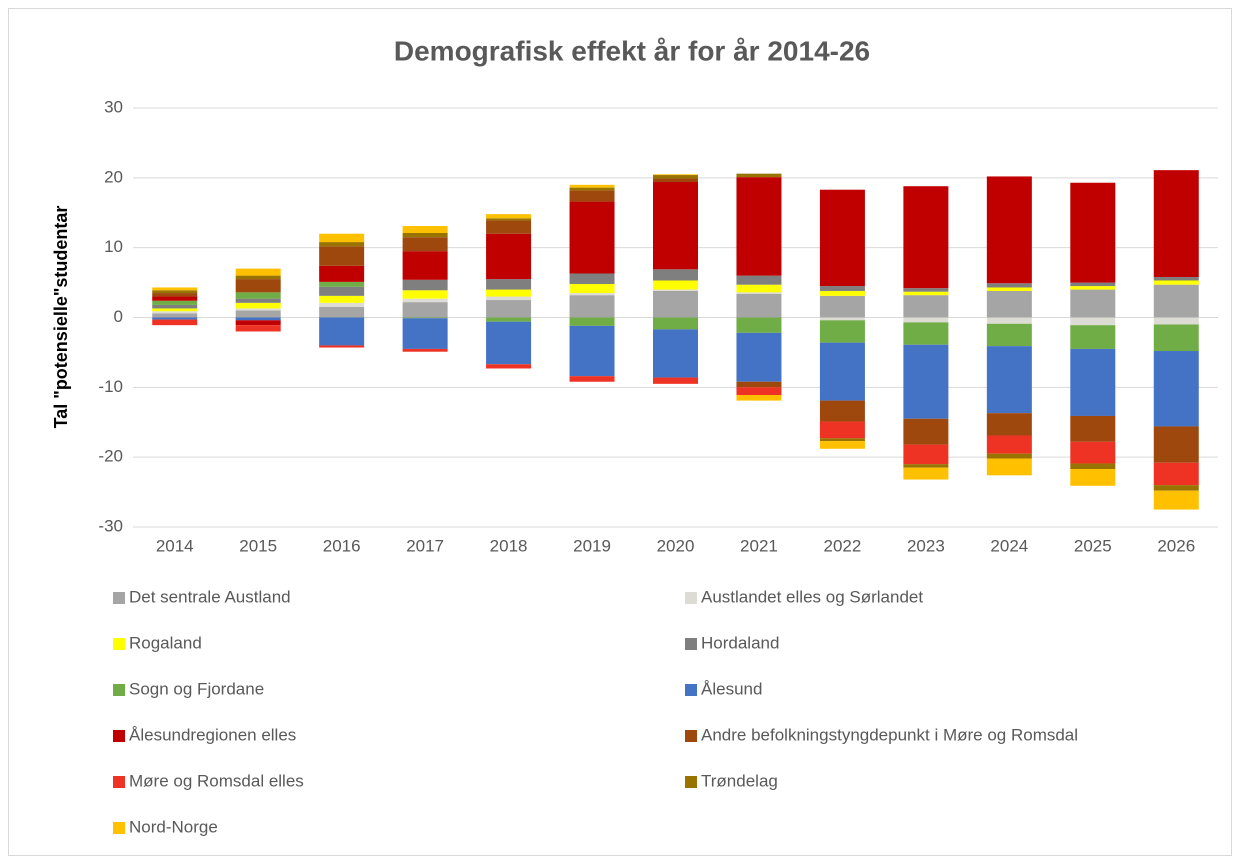 Image resolution: width=1240 pixels, height=864 pixels. Describe the element at coordinates (258, 545) in the screenshot. I see `x-tick-label: 2015` at that location.